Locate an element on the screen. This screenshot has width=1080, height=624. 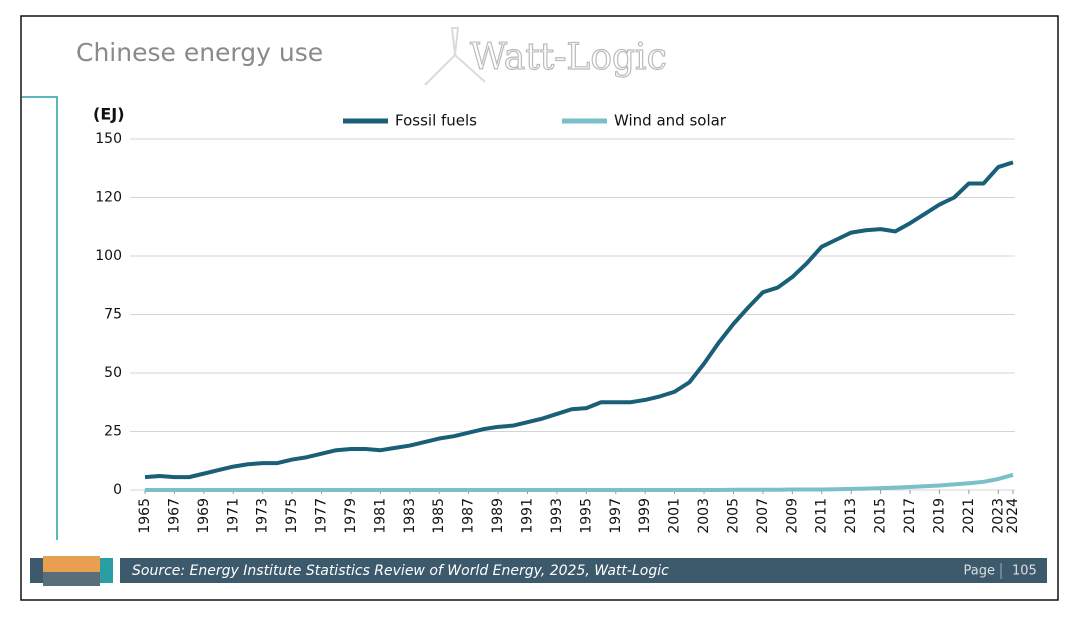
x-tick-label: 2019 is located at coordinates (939, 516).